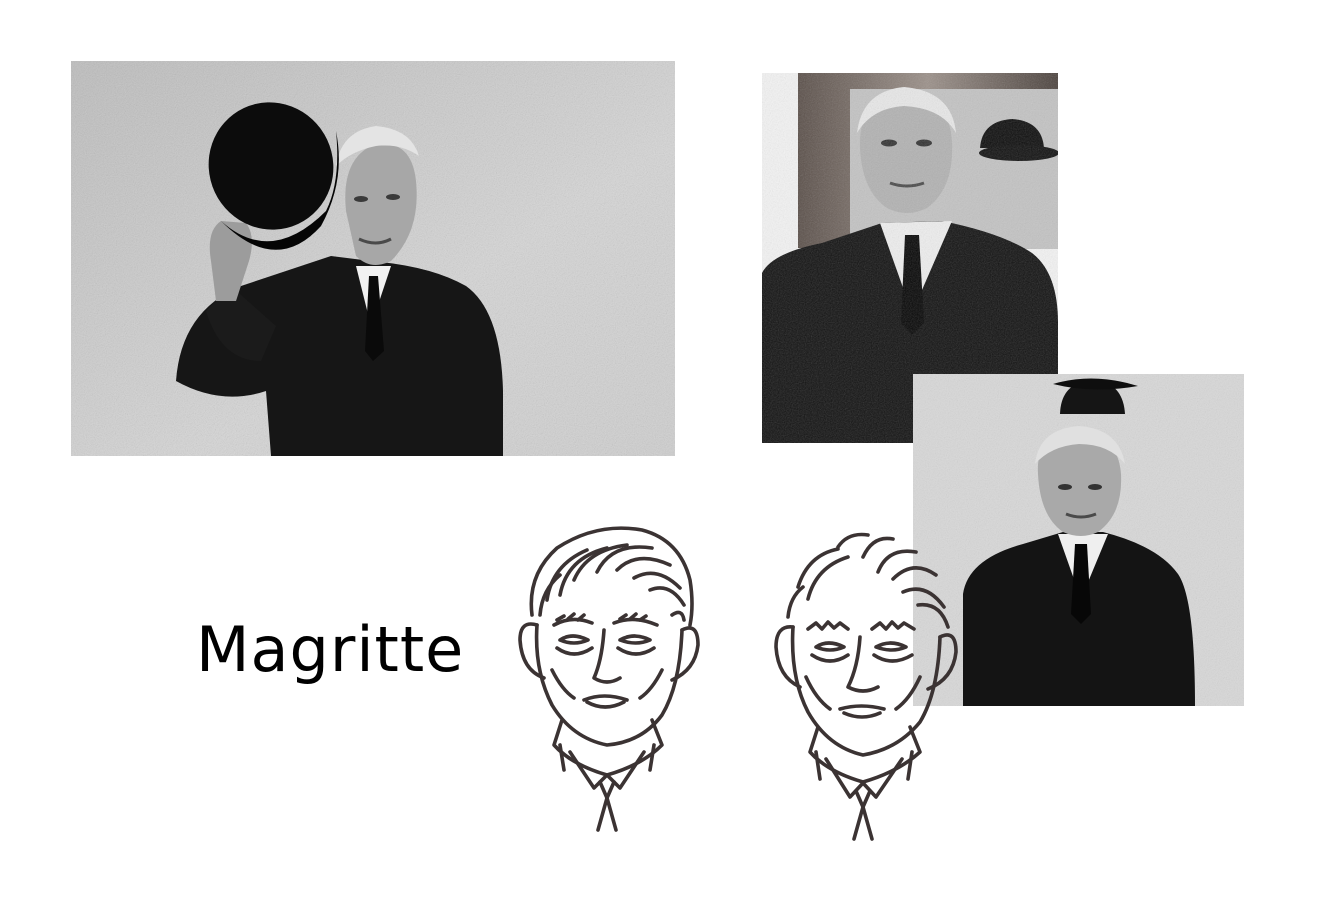 This screenshot has height=897, width=1326. Describe the element at coordinates (866, 686) in the screenshot. I see `sketch-variant-drawing` at that location.